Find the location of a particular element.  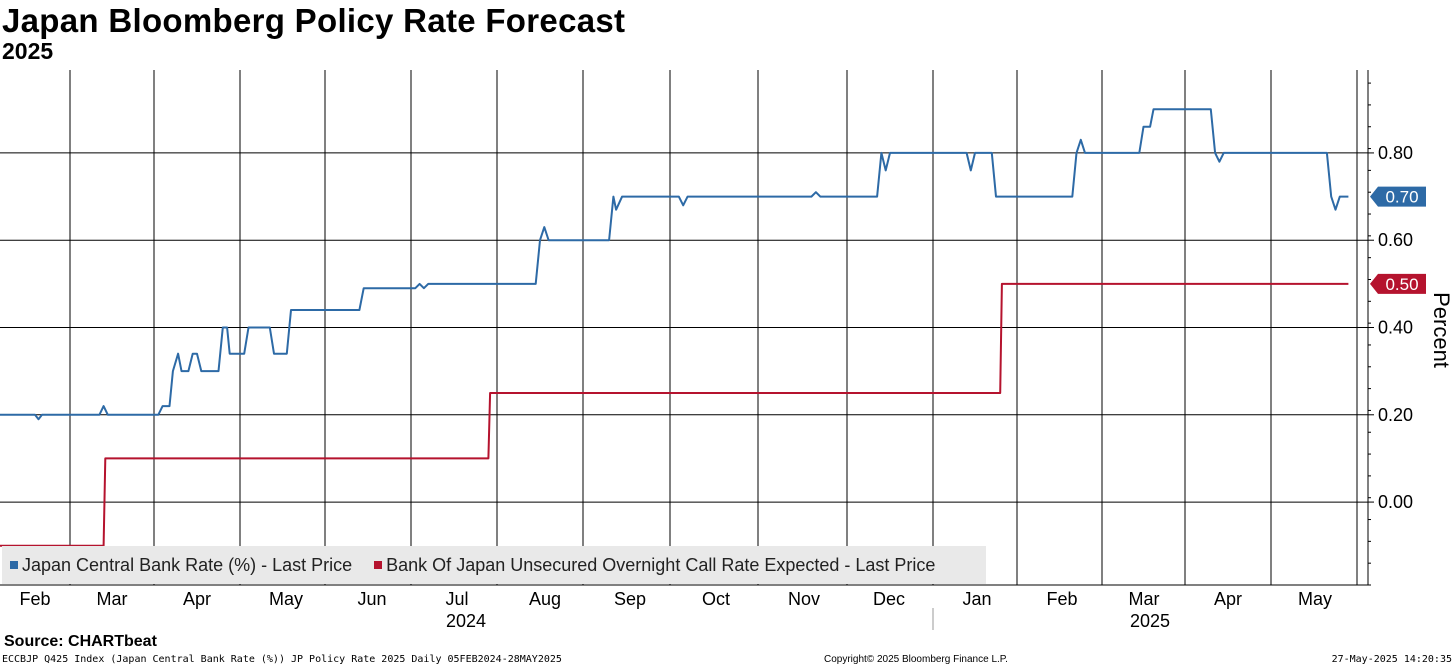

source-label: Source: CHARTbeat is located at coordinates (80, 641).